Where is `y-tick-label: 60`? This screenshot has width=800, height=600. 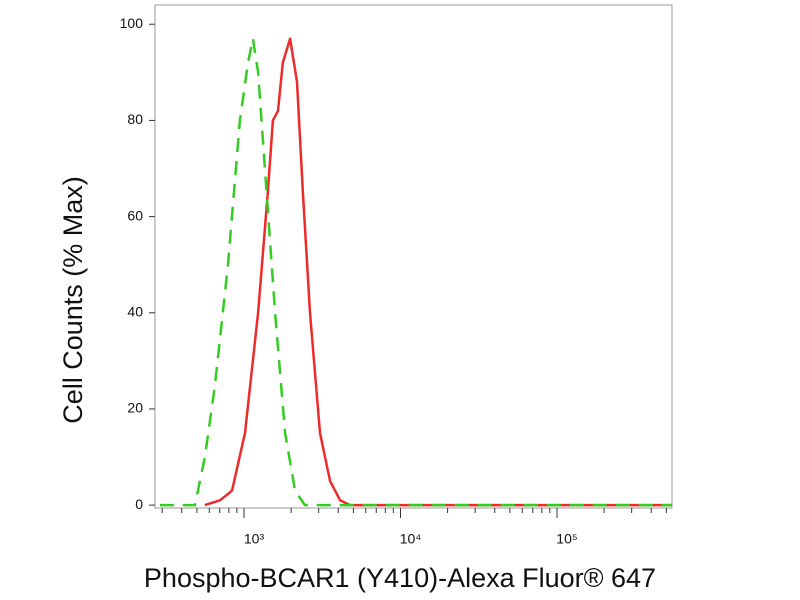
y-tick-label: 60 is located at coordinates (135, 215).